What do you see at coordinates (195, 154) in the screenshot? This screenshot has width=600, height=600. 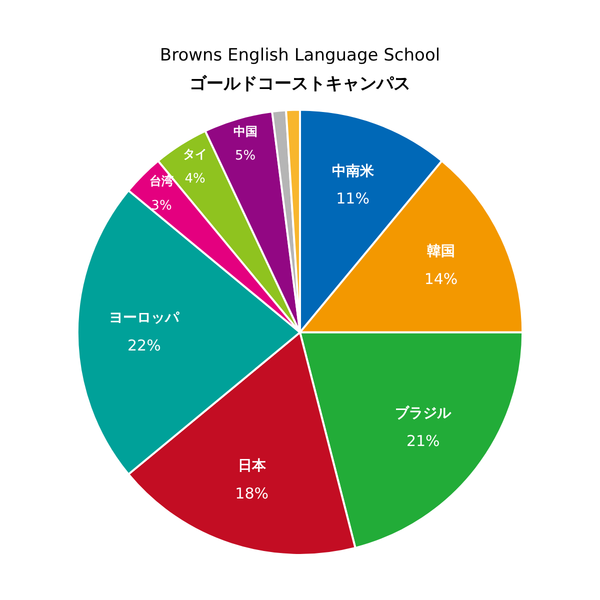 I see `slice-label: タイ` at bounding box center [195, 154].